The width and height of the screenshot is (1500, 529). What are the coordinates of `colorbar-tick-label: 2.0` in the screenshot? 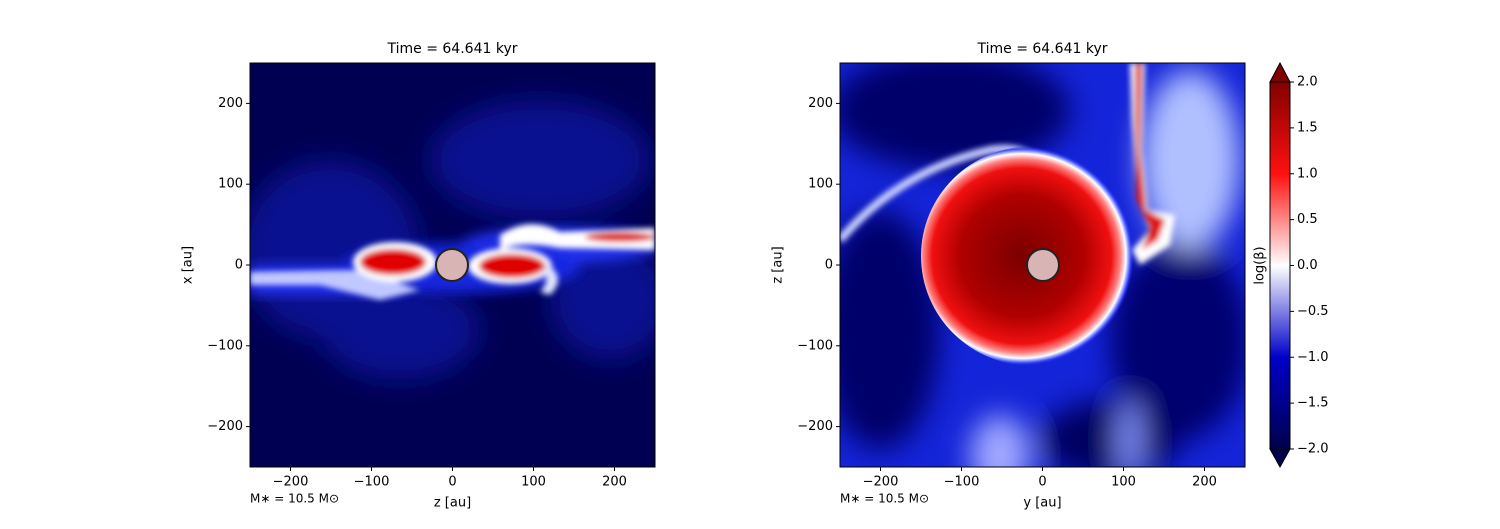 It's located at (1307, 82).